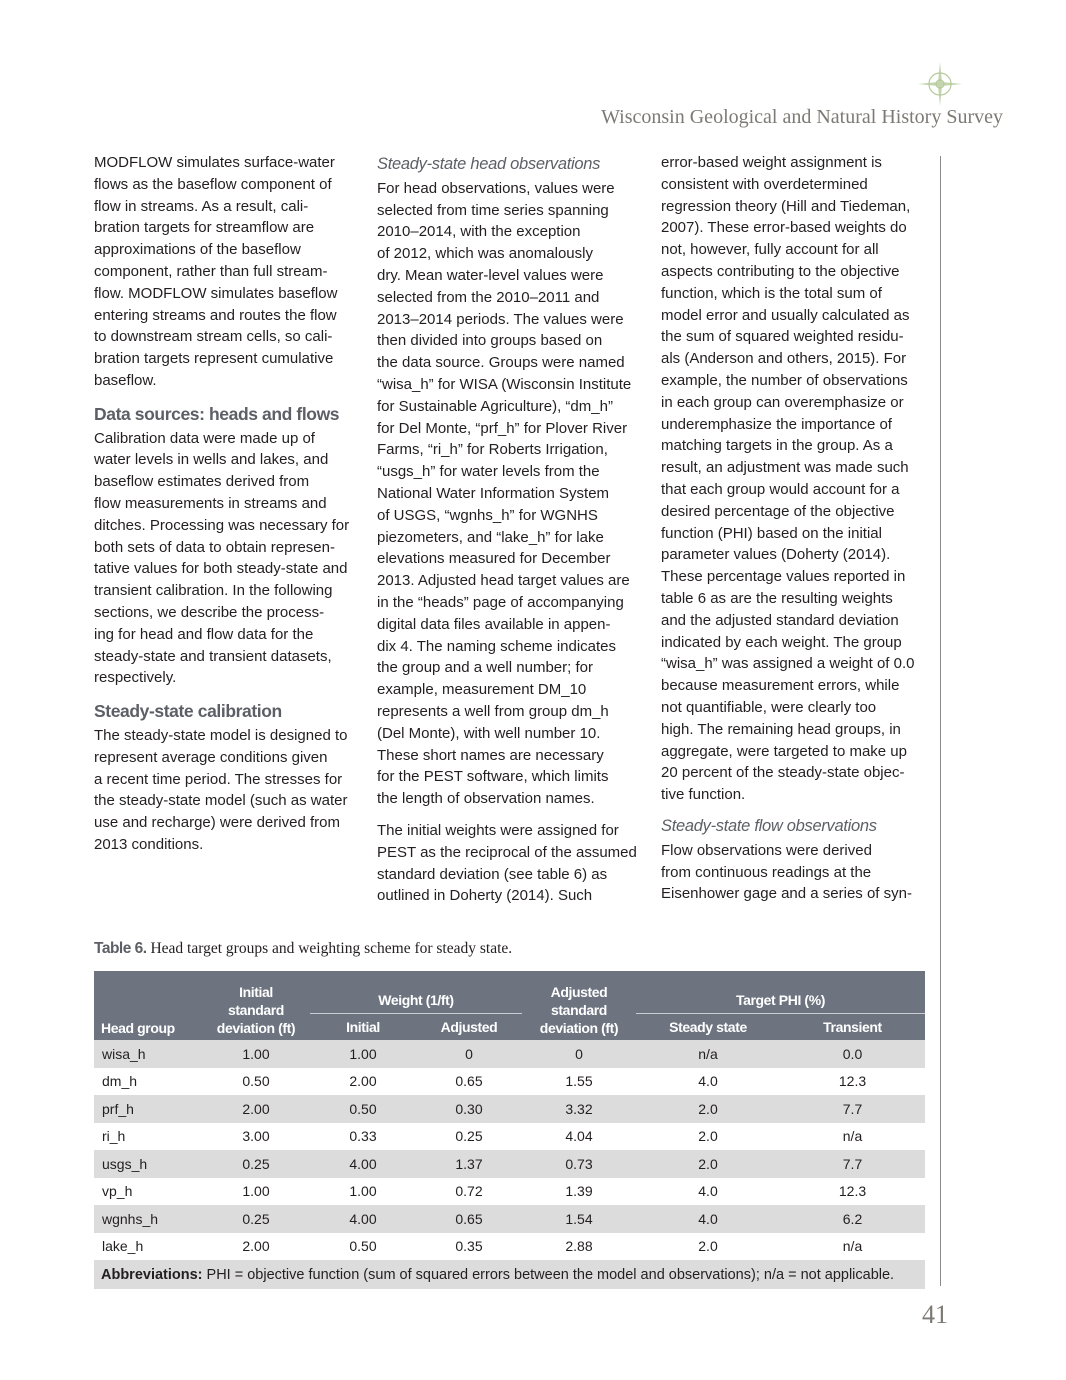  I want to click on table-cell: ri_h, so click(114, 1136).